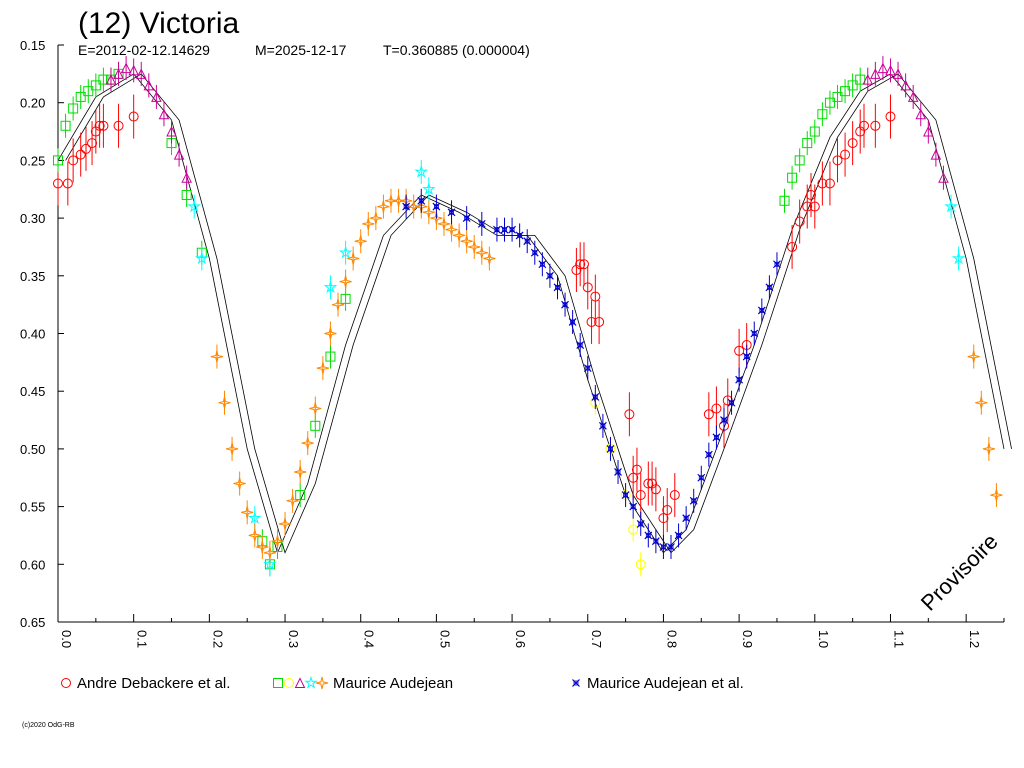 The width and height of the screenshot is (1024, 768). What do you see at coordinates (32, 391) in the screenshot?
I see `y-tick-label: 0.45` at bounding box center [32, 391].